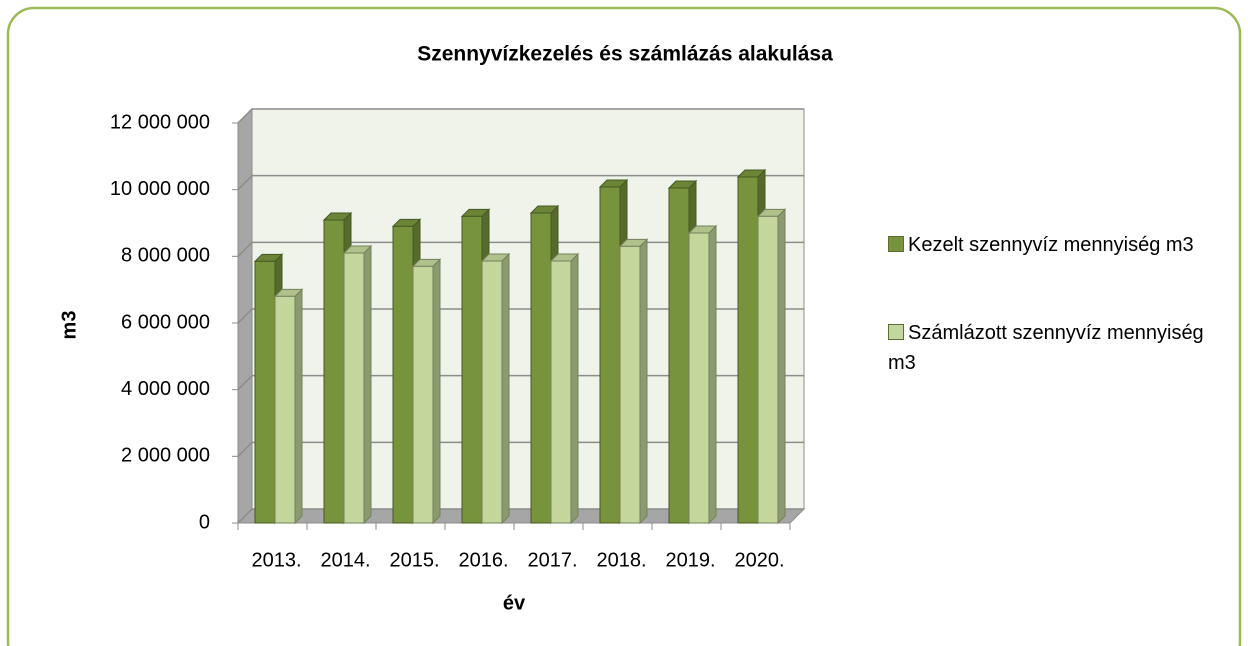 This screenshot has height=646, width=1248. What do you see at coordinates (276, 560) in the screenshot?
I see `x-tick-label: 2013.` at bounding box center [276, 560].